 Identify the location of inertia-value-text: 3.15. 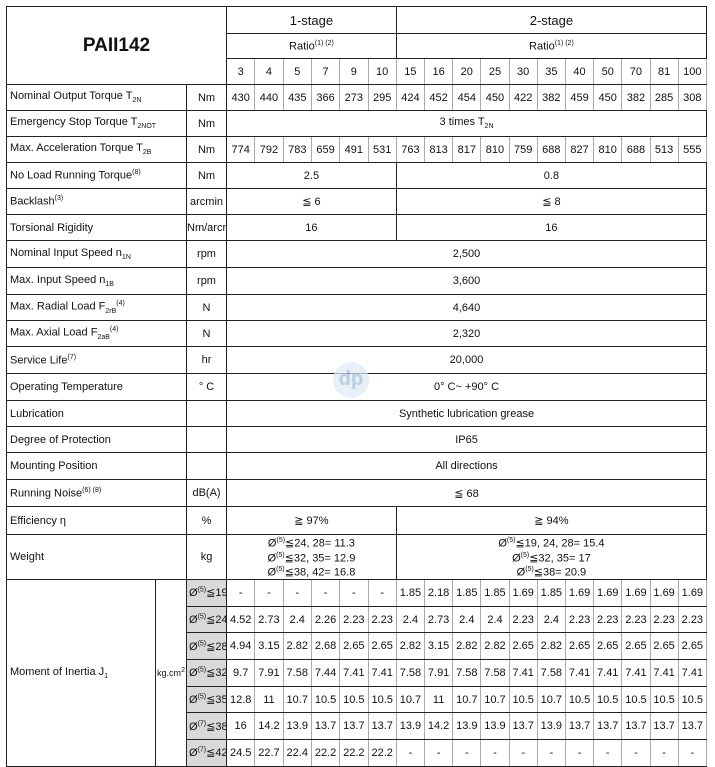
(438, 646).